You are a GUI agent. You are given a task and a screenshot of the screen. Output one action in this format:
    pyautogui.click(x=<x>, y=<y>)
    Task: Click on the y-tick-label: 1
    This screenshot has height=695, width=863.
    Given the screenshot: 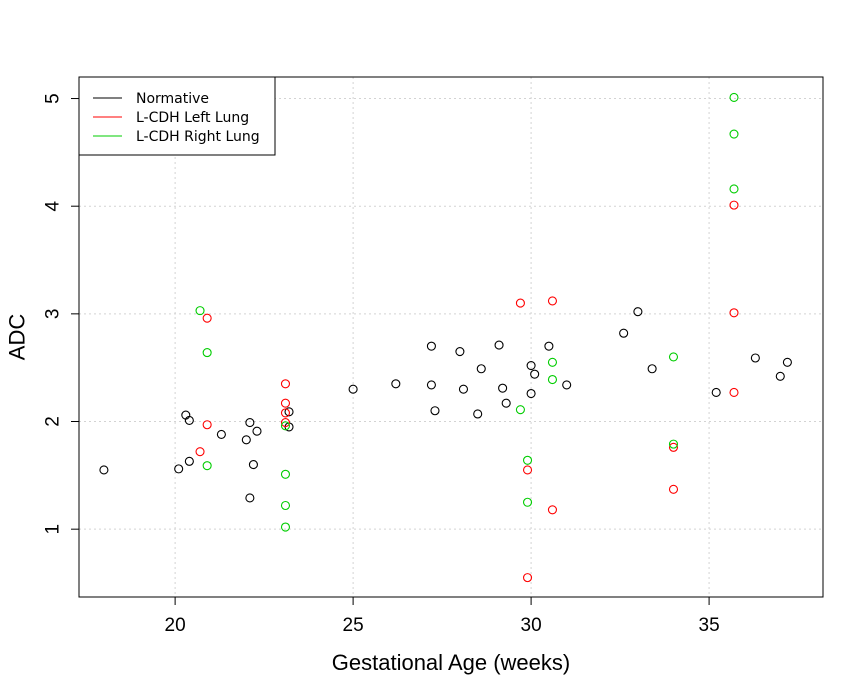 What is the action you would take?
    pyautogui.click(x=53, y=529)
    